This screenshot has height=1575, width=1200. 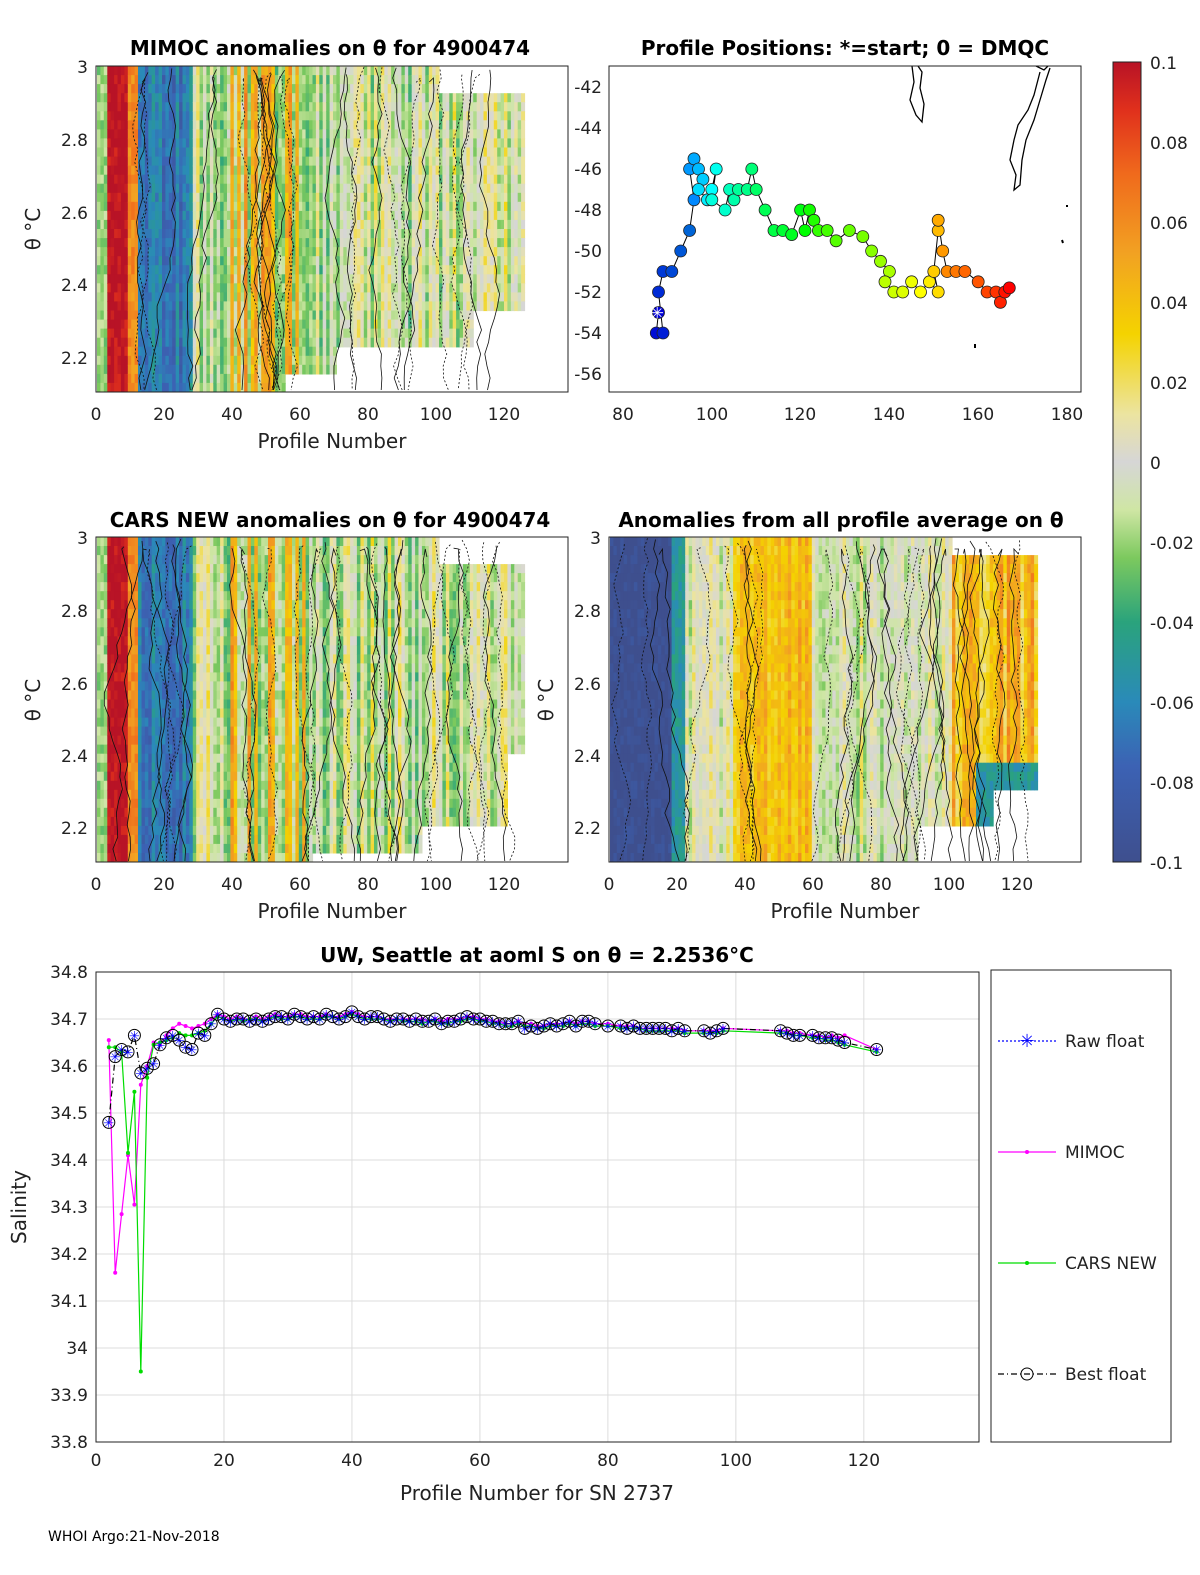 What do you see at coordinates (1106, 1375) in the screenshot?
I see `legend-best-label: Best float` at bounding box center [1106, 1375].